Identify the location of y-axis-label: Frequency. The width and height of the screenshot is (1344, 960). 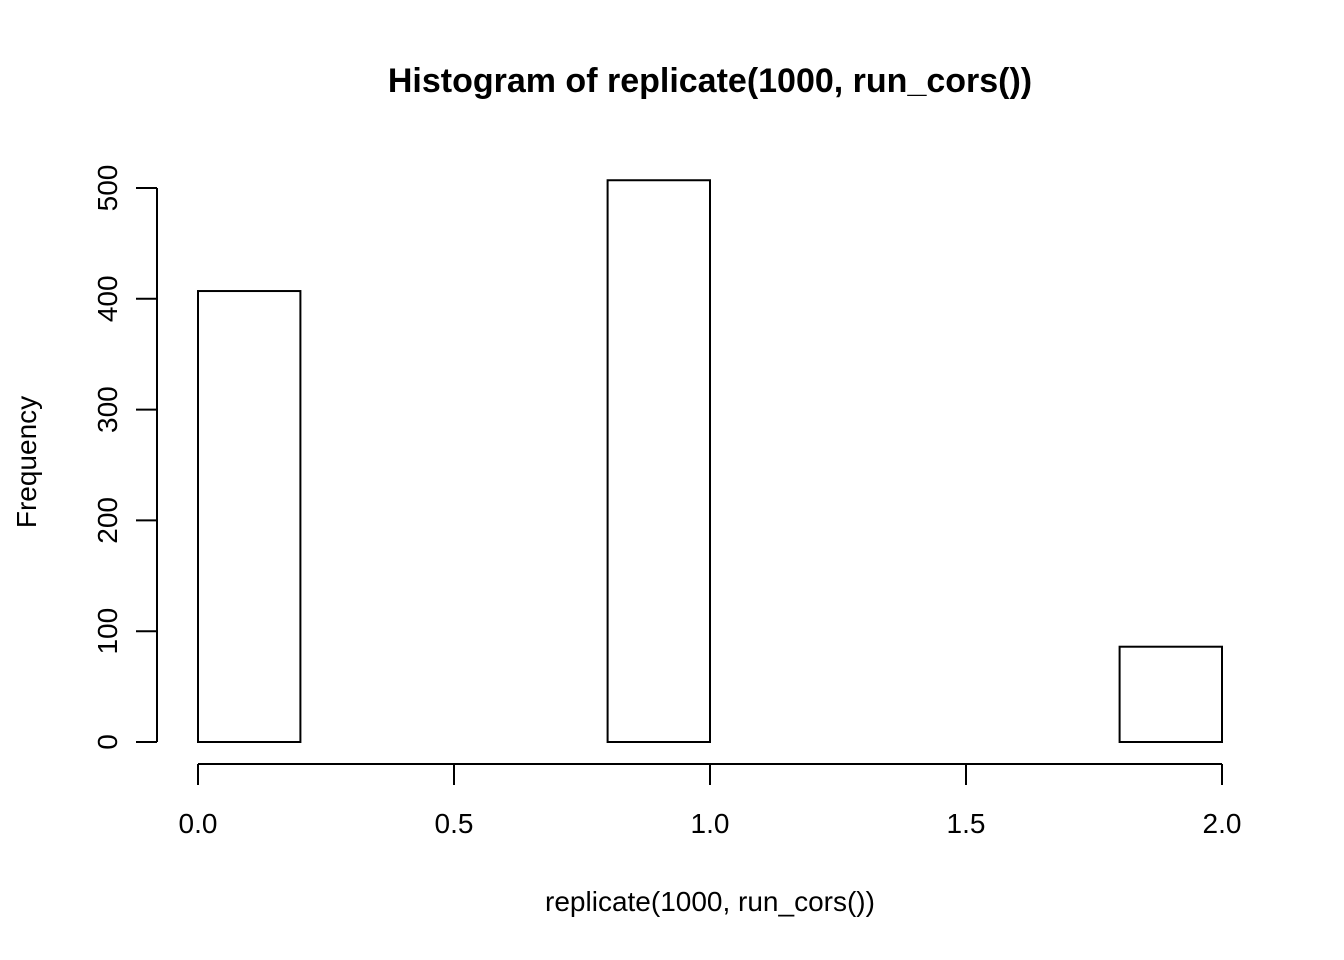
(26, 462).